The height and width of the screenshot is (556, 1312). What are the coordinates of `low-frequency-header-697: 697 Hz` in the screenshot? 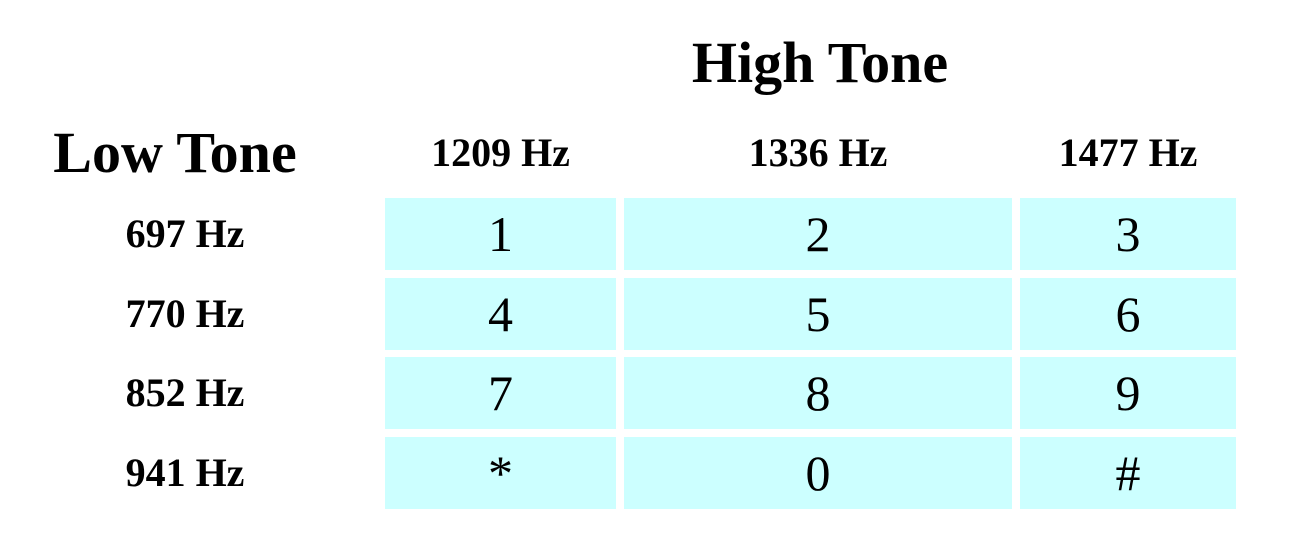 It's located at (185, 233).